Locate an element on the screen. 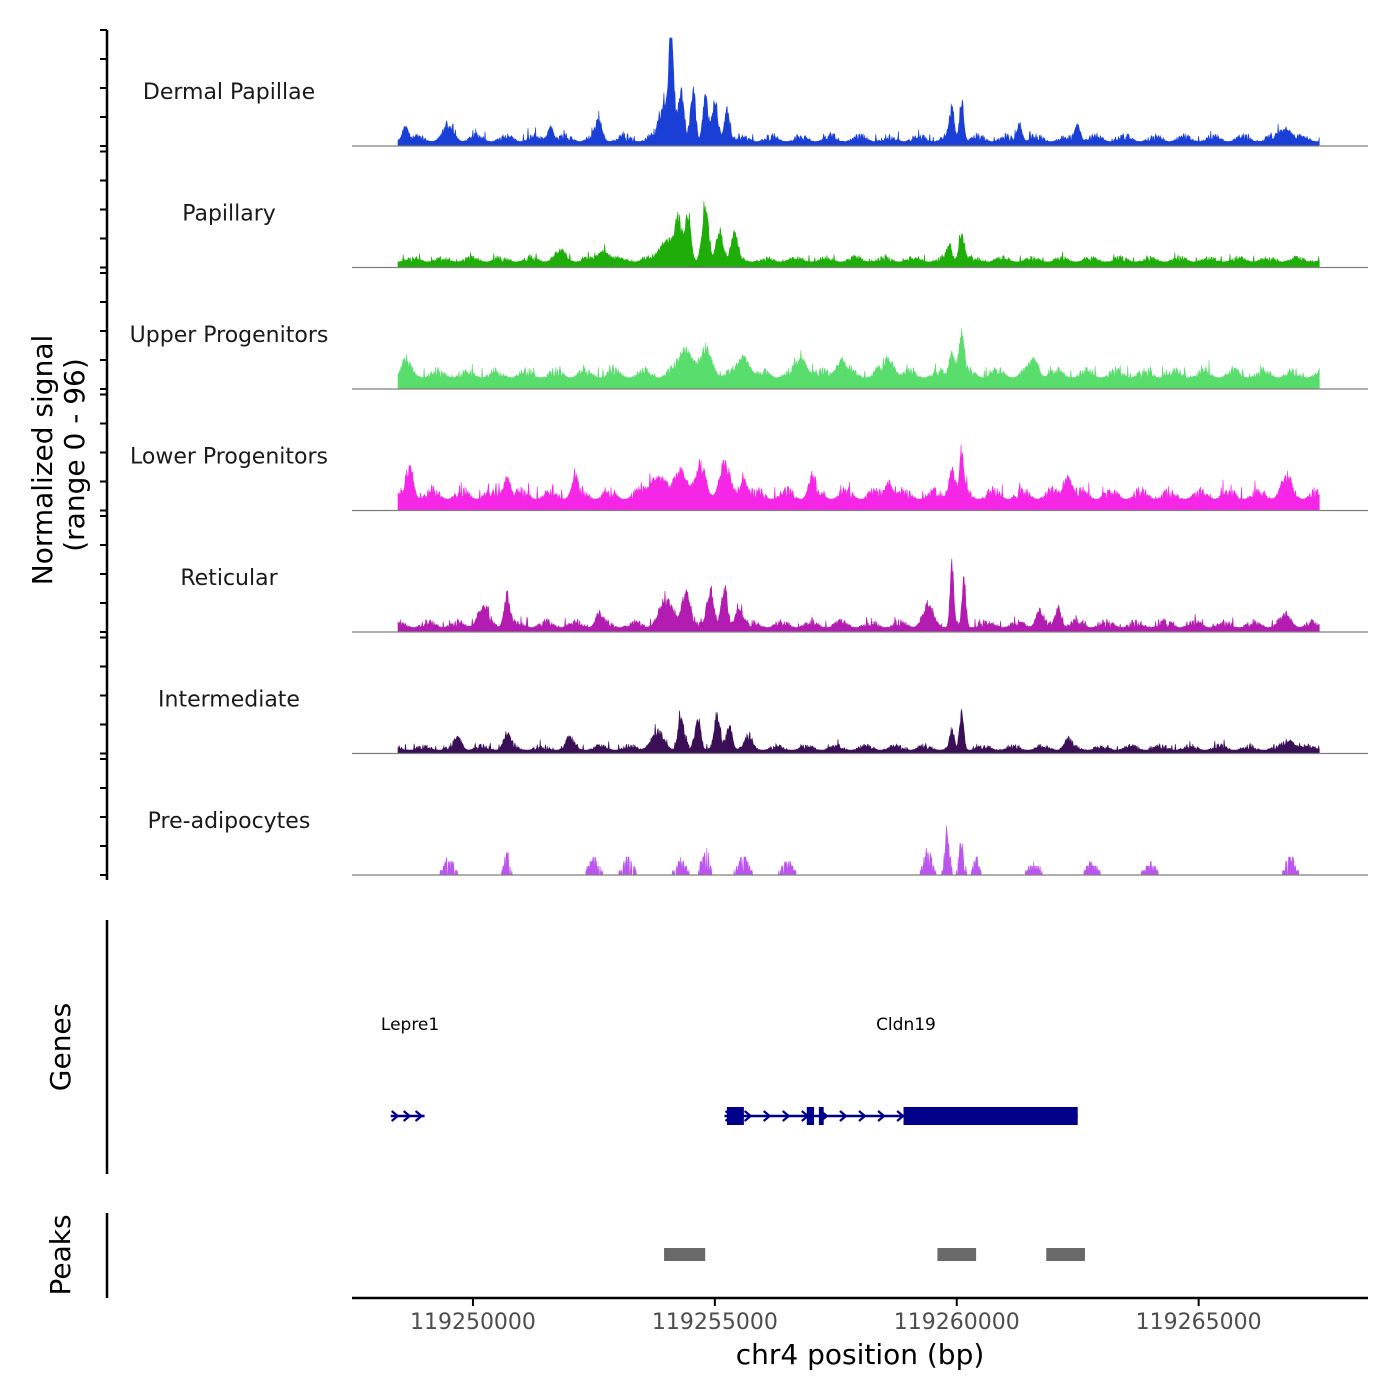 The height and width of the screenshot is (1400, 1400). track-label: Intermediate is located at coordinates (229, 700).